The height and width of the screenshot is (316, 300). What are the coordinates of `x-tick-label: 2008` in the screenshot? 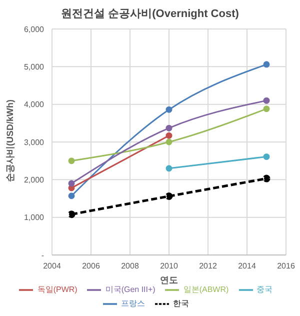 It's located at (130, 266).